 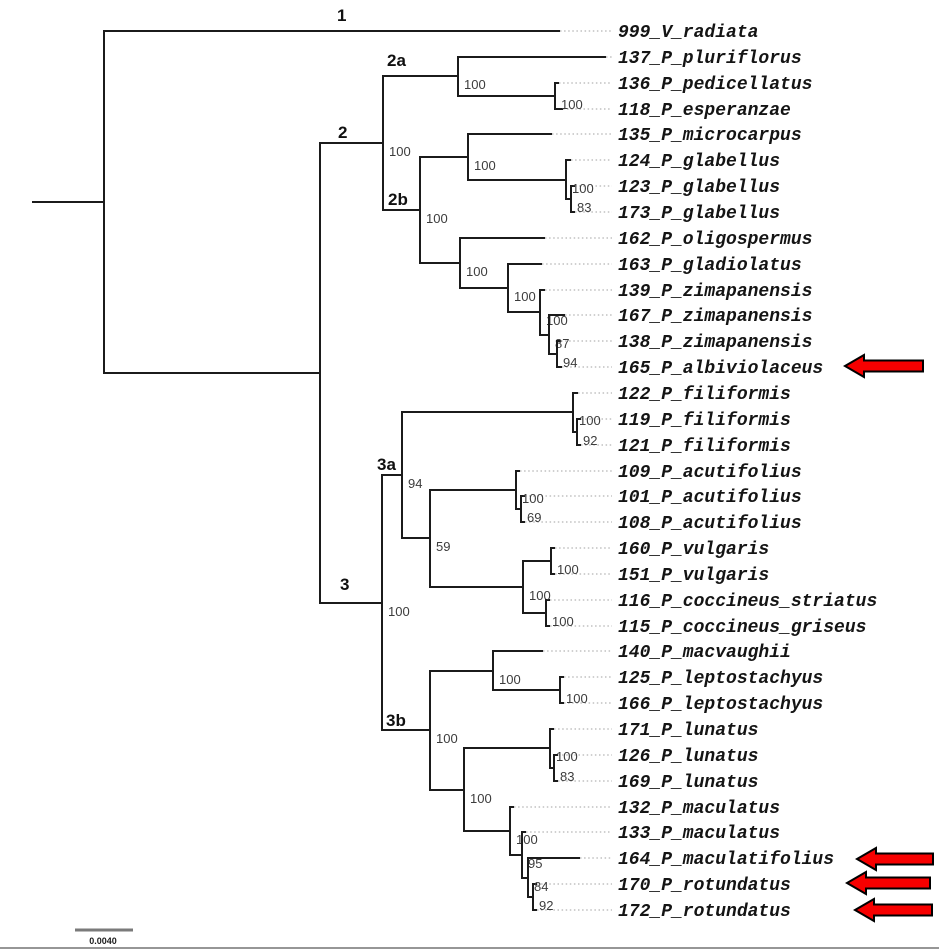 I want to click on clade-label: 3a, so click(x=386, y=464).